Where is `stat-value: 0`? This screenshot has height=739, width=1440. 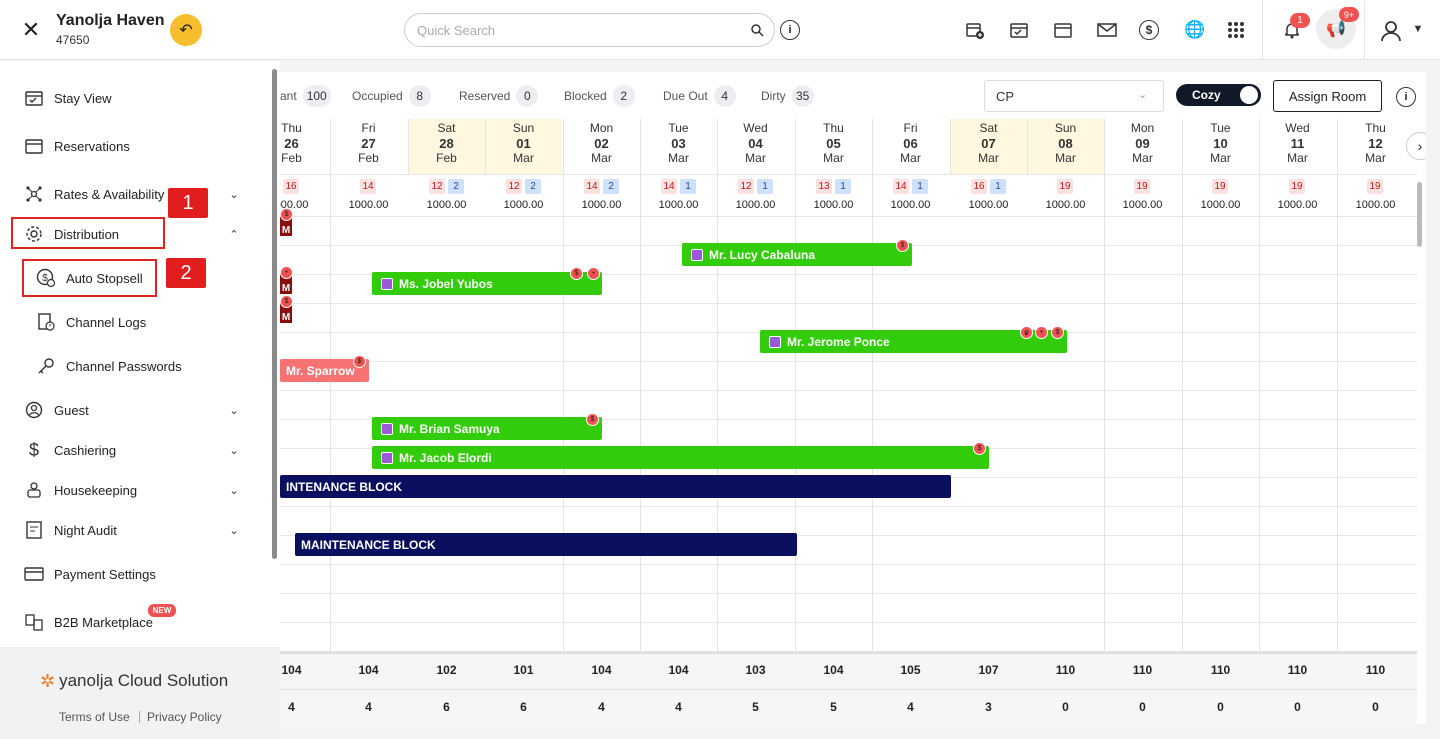
stat-value: 0 is located at coordinates (527, 96).